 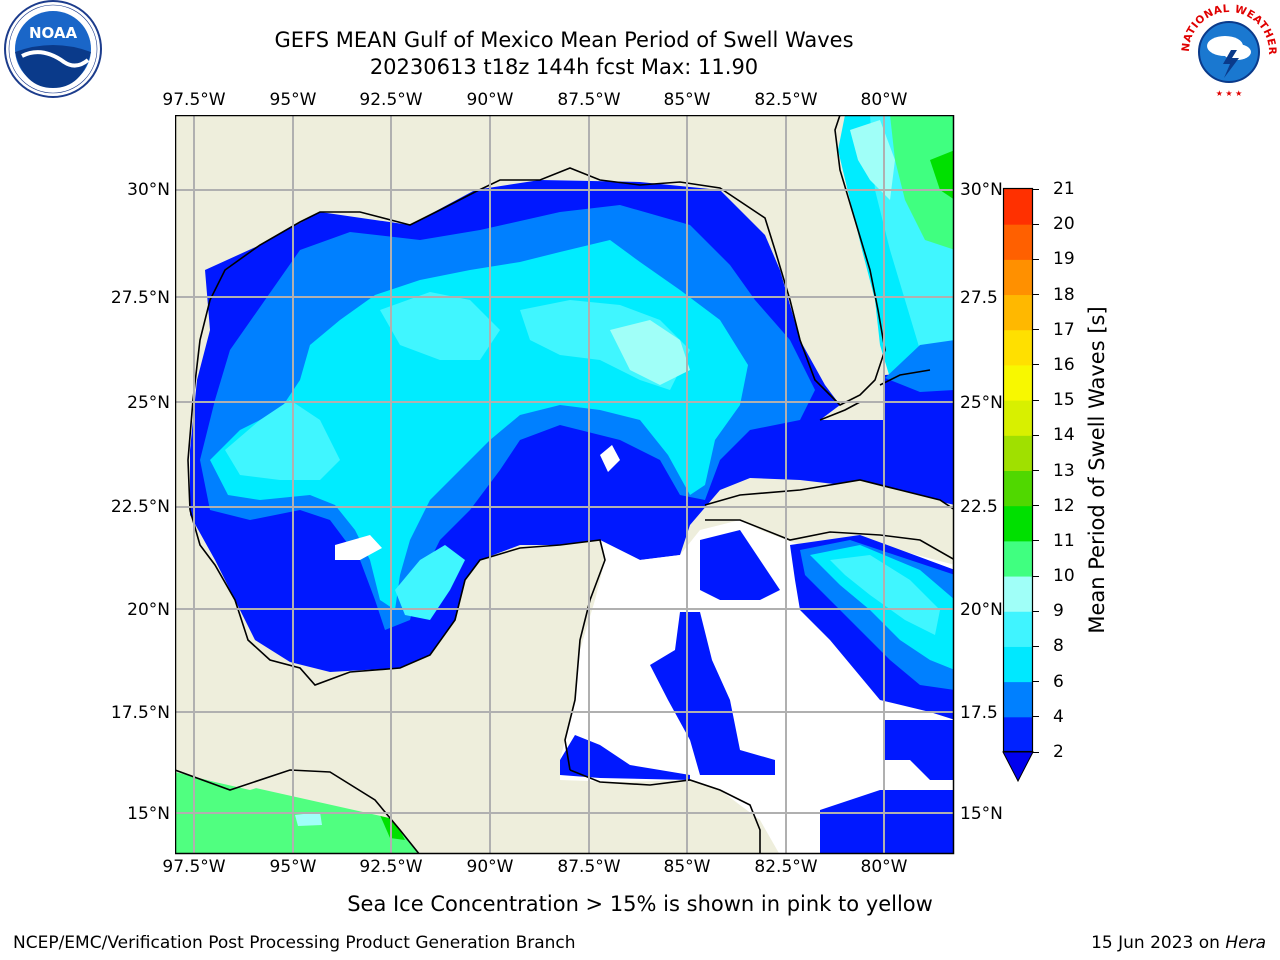 What do you see at coordinates (786, 100) in the screenshot?
I see `lon-label-top: 82.5°W` at bounding box center [786, 100].